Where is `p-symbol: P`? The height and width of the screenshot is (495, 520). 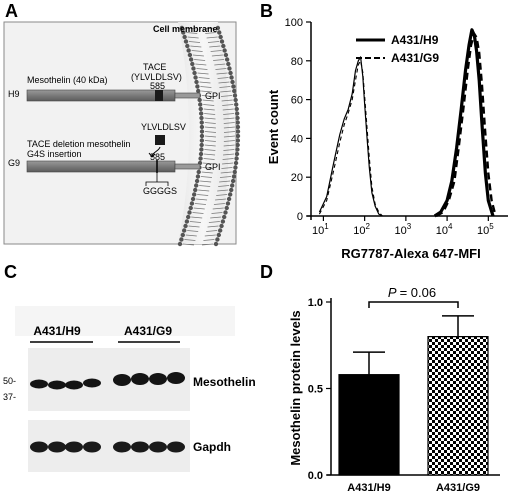 p-symbol: P is located at coordinates (392, 292).